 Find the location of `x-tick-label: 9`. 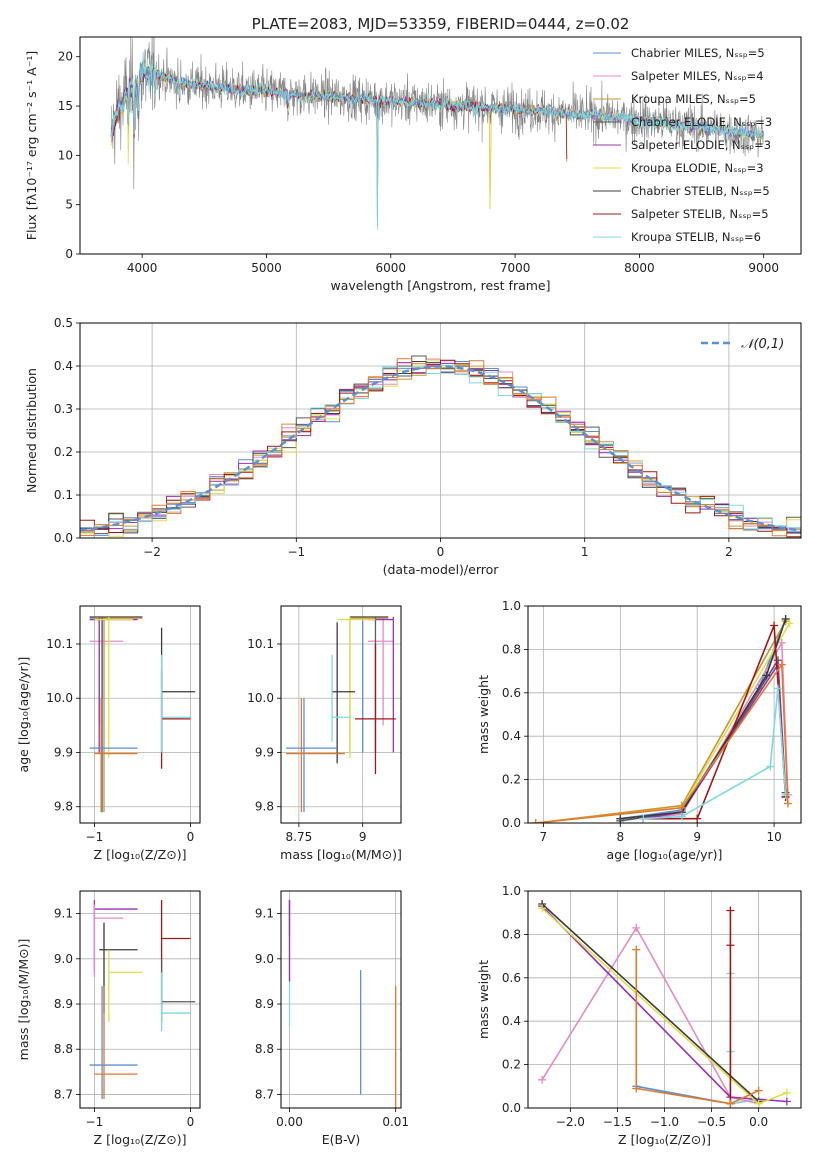

x-tick-label: 9 is located at coordinates (697, 837).